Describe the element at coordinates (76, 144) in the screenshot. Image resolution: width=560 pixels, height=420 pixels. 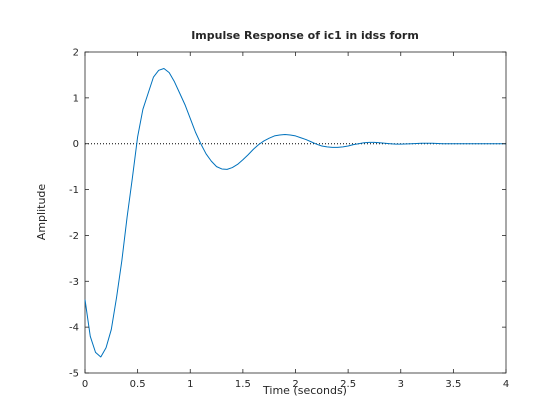
I see `y-tick-label: 0` at that location.